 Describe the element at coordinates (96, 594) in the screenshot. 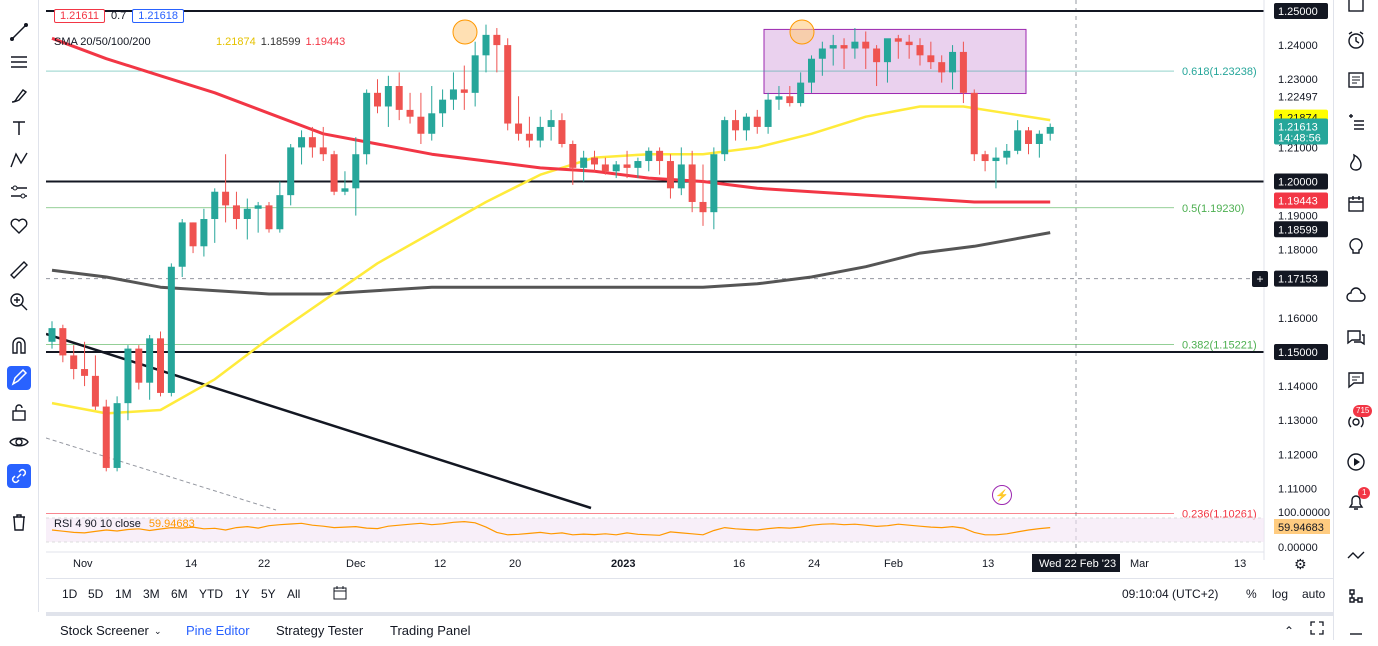

I see `range-5d: 5D` at that location.